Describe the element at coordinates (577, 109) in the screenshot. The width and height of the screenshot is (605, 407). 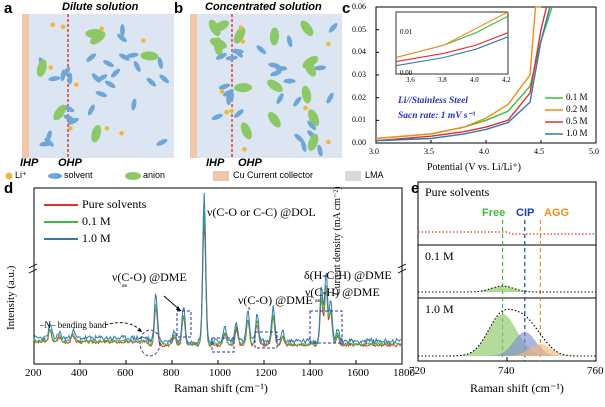
I see `c-legend-label-1: 0.2 M` at that location.